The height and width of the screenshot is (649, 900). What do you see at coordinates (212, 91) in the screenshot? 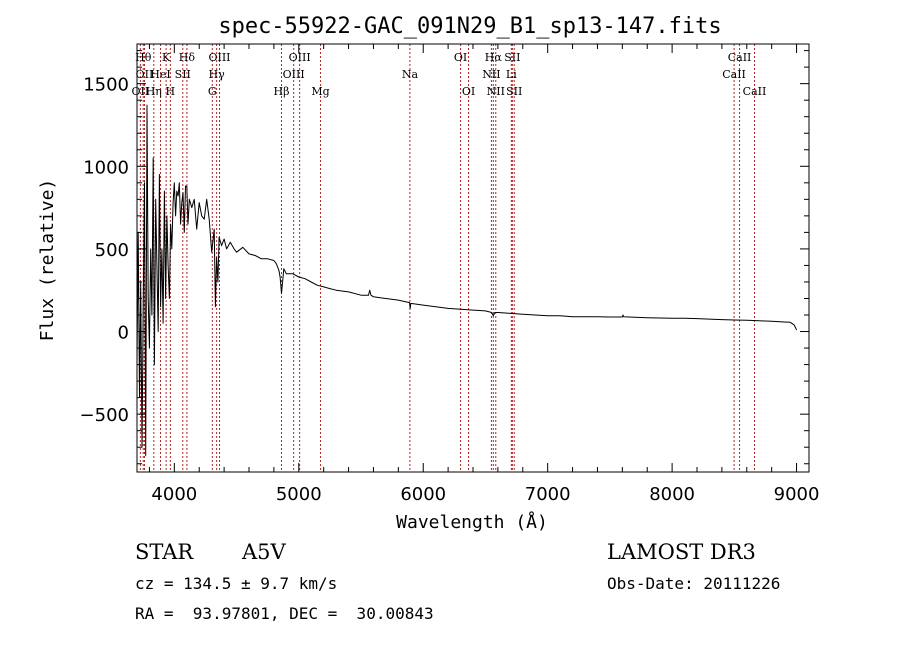
I see `line-label-9: G` at bounding box center [212, 91].